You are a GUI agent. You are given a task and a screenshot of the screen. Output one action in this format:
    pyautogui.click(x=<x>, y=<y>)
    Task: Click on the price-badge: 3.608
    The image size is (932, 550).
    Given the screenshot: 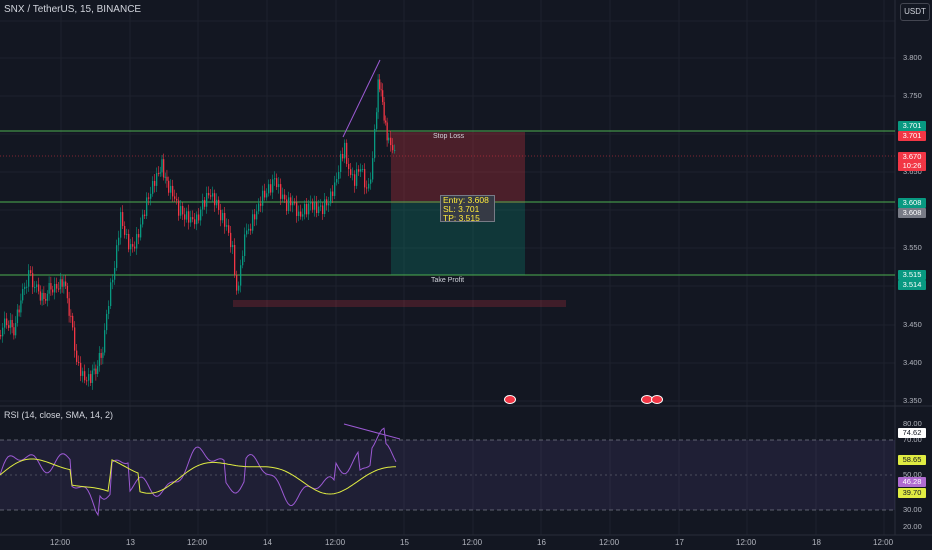 What is the action you would take?
    pyautogui.click(x=912, y=213)
    